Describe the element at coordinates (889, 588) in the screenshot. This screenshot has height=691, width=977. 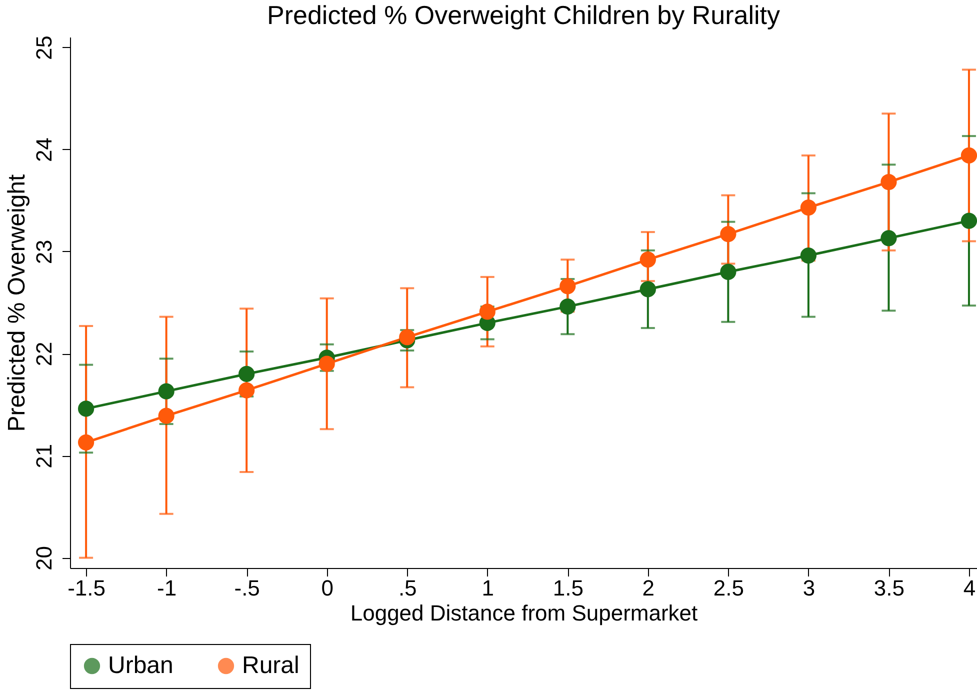
I see `x-tick-label: 3.5` at that location.